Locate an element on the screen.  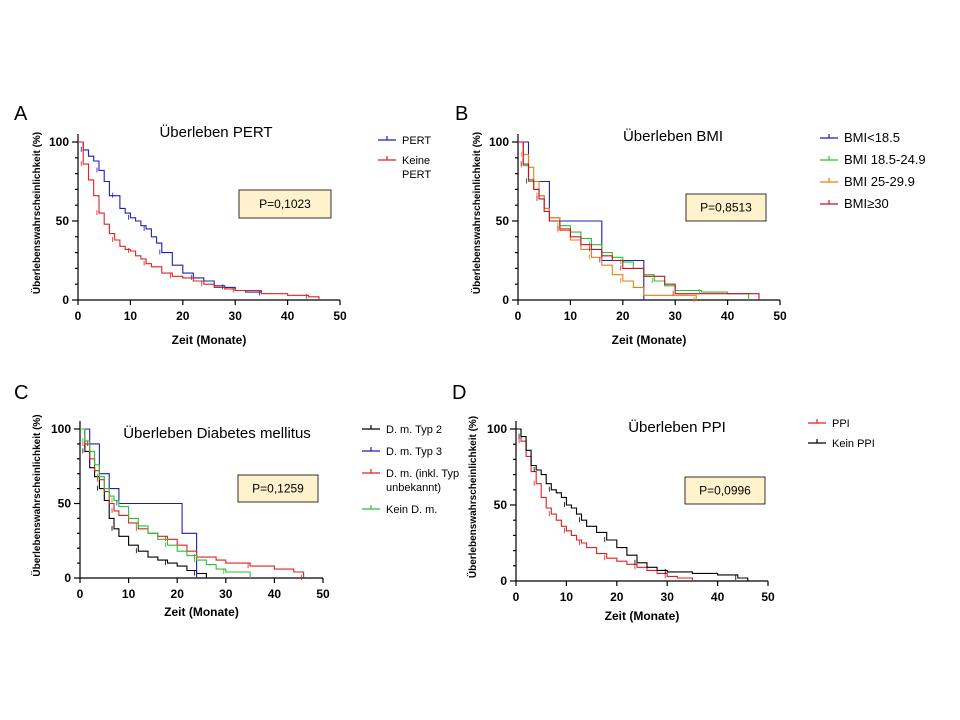
panel-letter: D is located at coordinates (459, 393).